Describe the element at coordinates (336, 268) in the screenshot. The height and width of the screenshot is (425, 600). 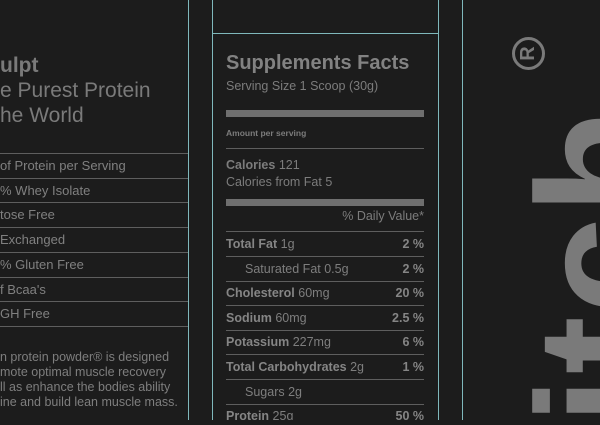
I see `nutrient-amount: 0.5g` at that location.